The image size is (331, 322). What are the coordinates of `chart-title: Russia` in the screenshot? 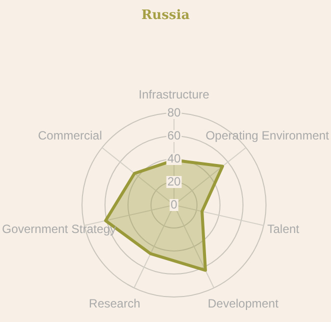 It's located at (165, 15).